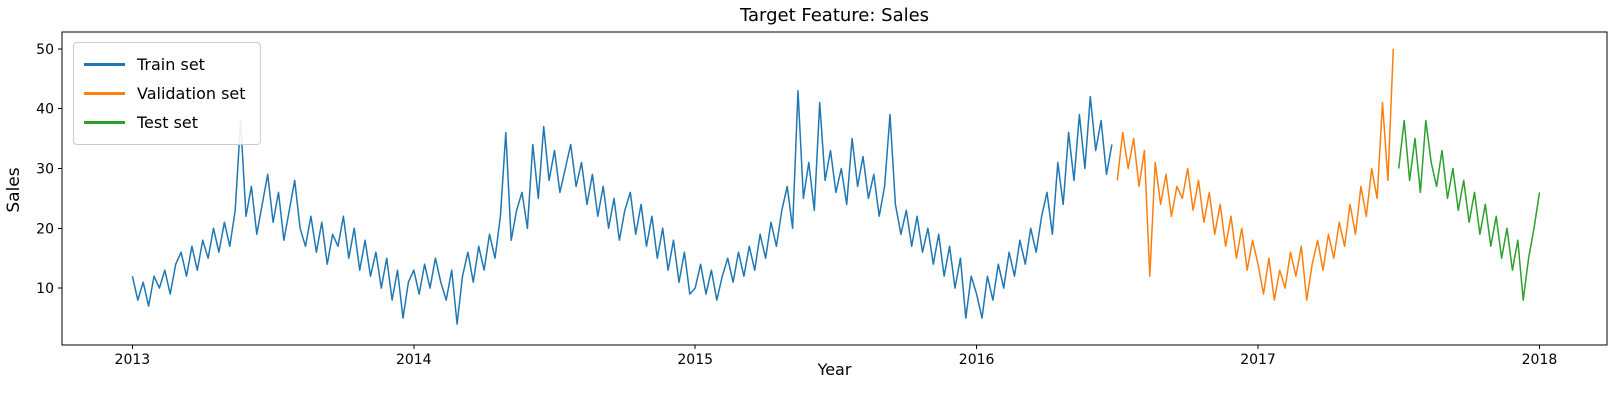  I want to click on legend-item-test-set: Test set, so click(165, 122).